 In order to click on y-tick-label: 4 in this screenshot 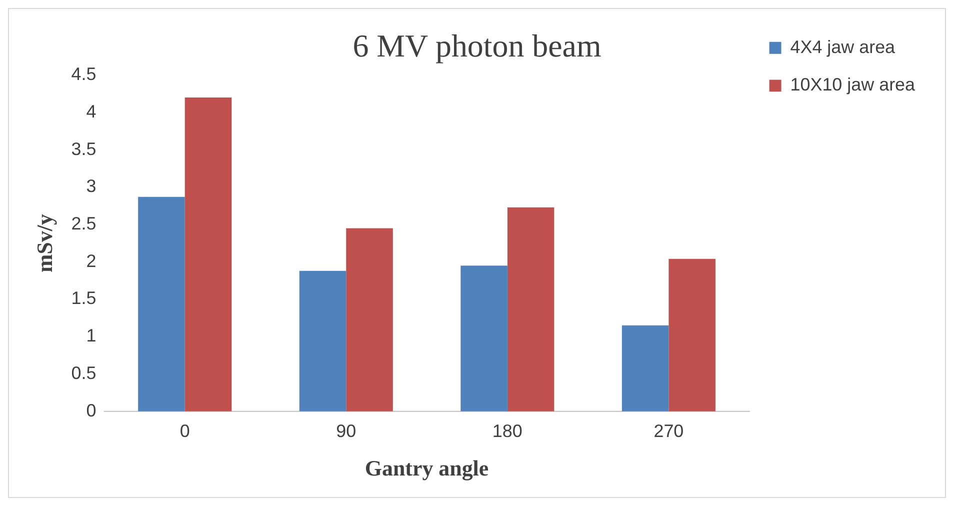, I will do `click(91, 111)`.